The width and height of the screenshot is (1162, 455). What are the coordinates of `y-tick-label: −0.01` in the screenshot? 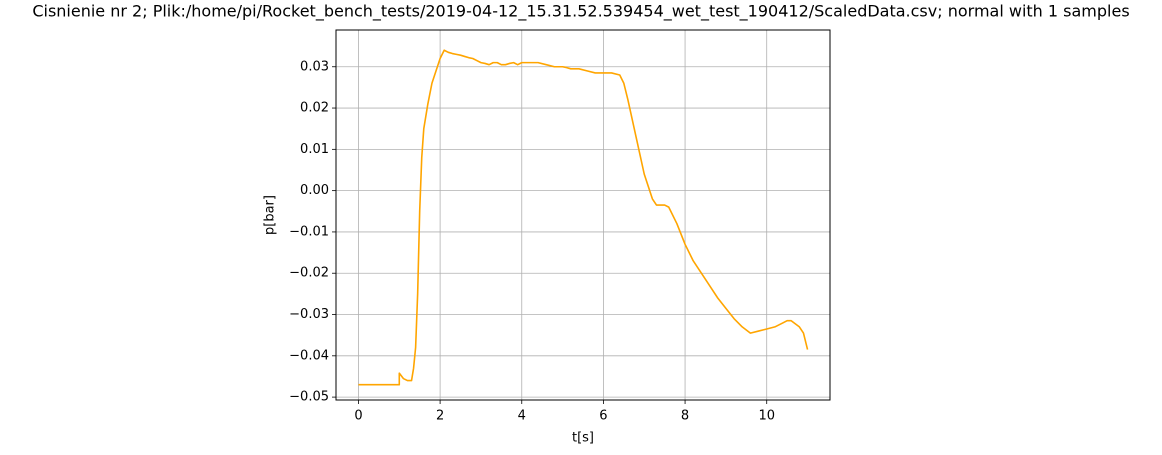 It's located at (309, 231).